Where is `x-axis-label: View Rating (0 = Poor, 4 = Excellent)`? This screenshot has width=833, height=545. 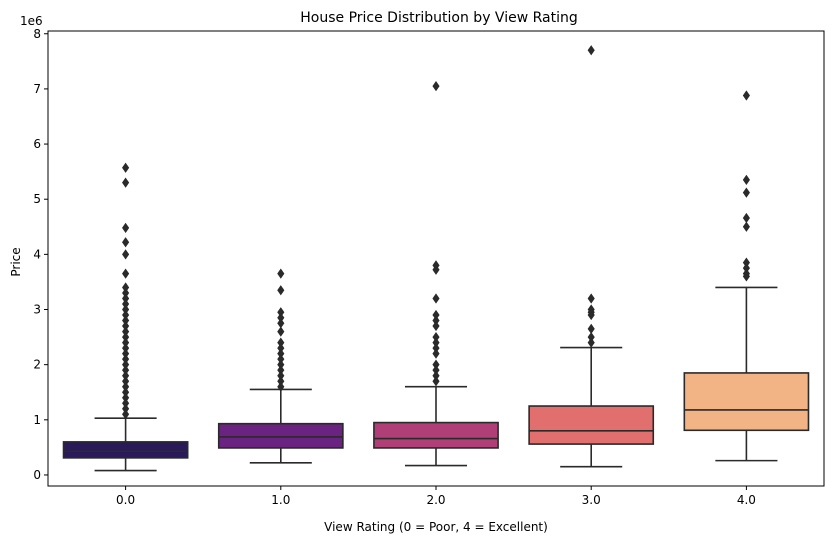 x-axis-label: View Rating (0 = Poor, 4 = Excellent) is located at coordinates (436, 527).